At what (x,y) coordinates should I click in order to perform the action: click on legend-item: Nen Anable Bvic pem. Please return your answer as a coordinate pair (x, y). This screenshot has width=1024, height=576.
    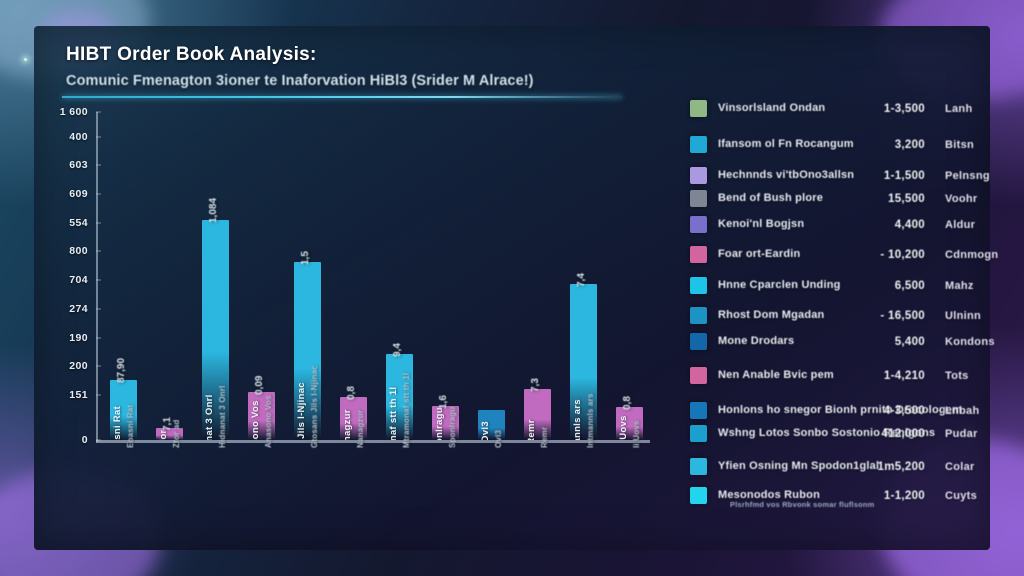
    Looking at the image, I should click on (830, 375).